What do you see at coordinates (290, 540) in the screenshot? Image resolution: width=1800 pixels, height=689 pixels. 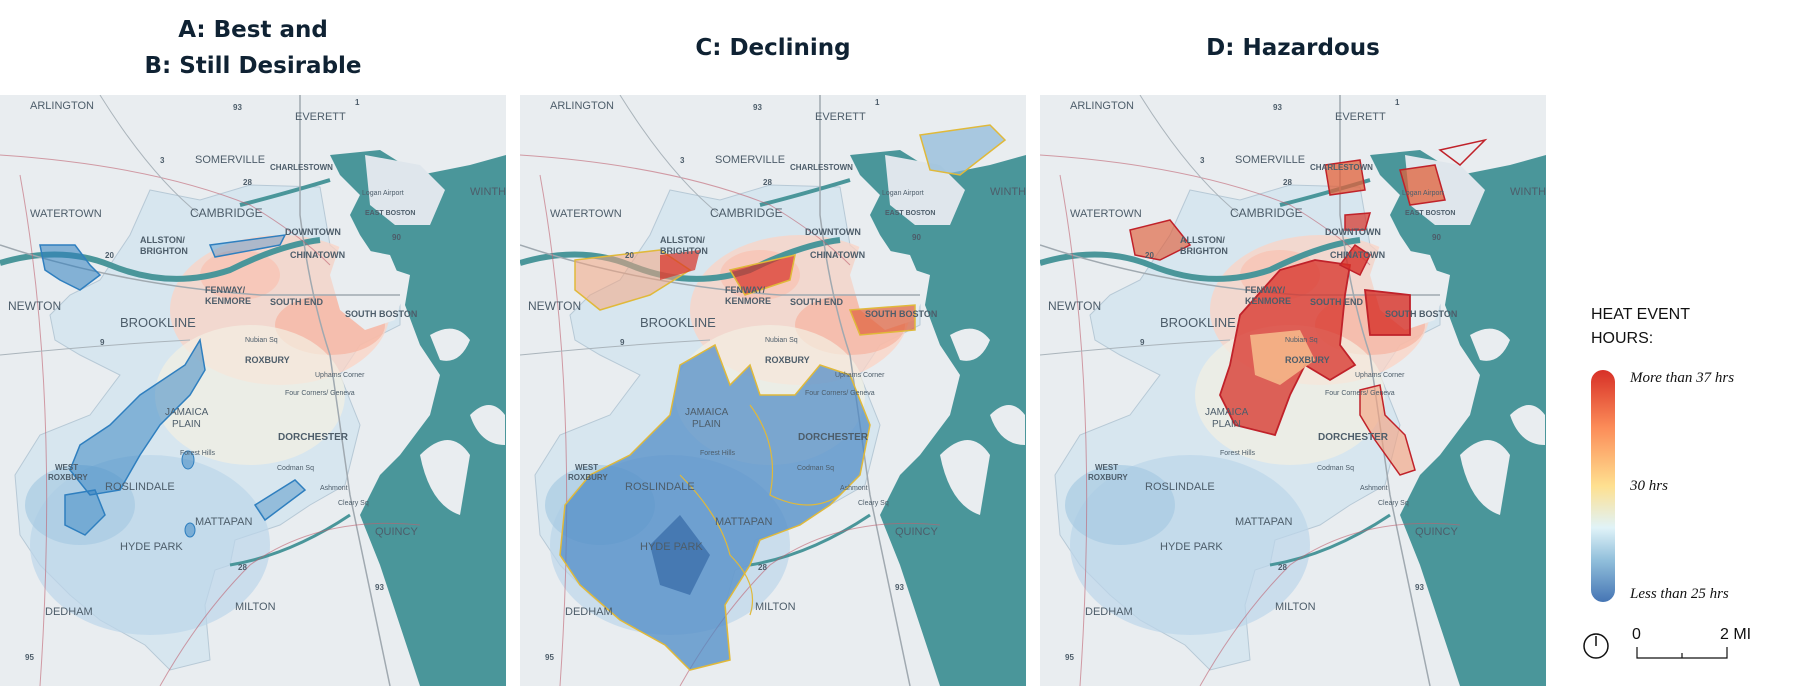 I see `neponset-river` at bounding box center [290, 540].